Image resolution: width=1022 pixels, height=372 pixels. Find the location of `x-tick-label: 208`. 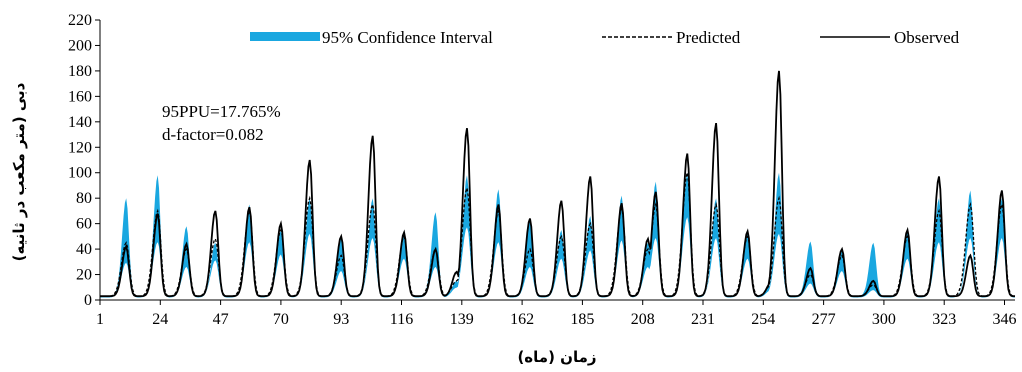

x-tick-label: 208 is located at coordinates (643, 319).